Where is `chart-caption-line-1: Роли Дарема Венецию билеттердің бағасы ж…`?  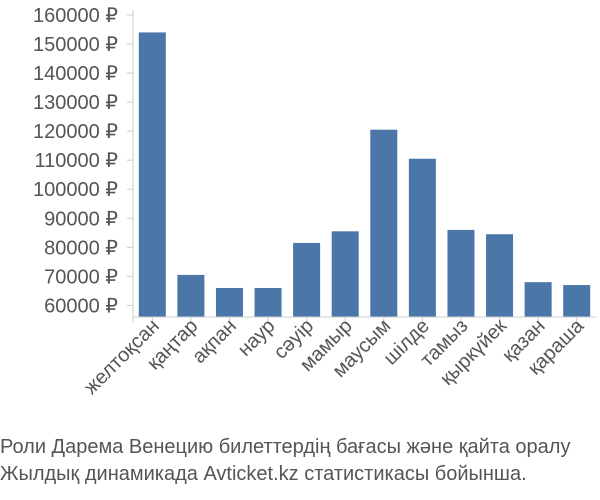 chart-caption-line-1: Роли Дарема Венецию билеттердің бағасы ж… is located at coordinates (285, 447).